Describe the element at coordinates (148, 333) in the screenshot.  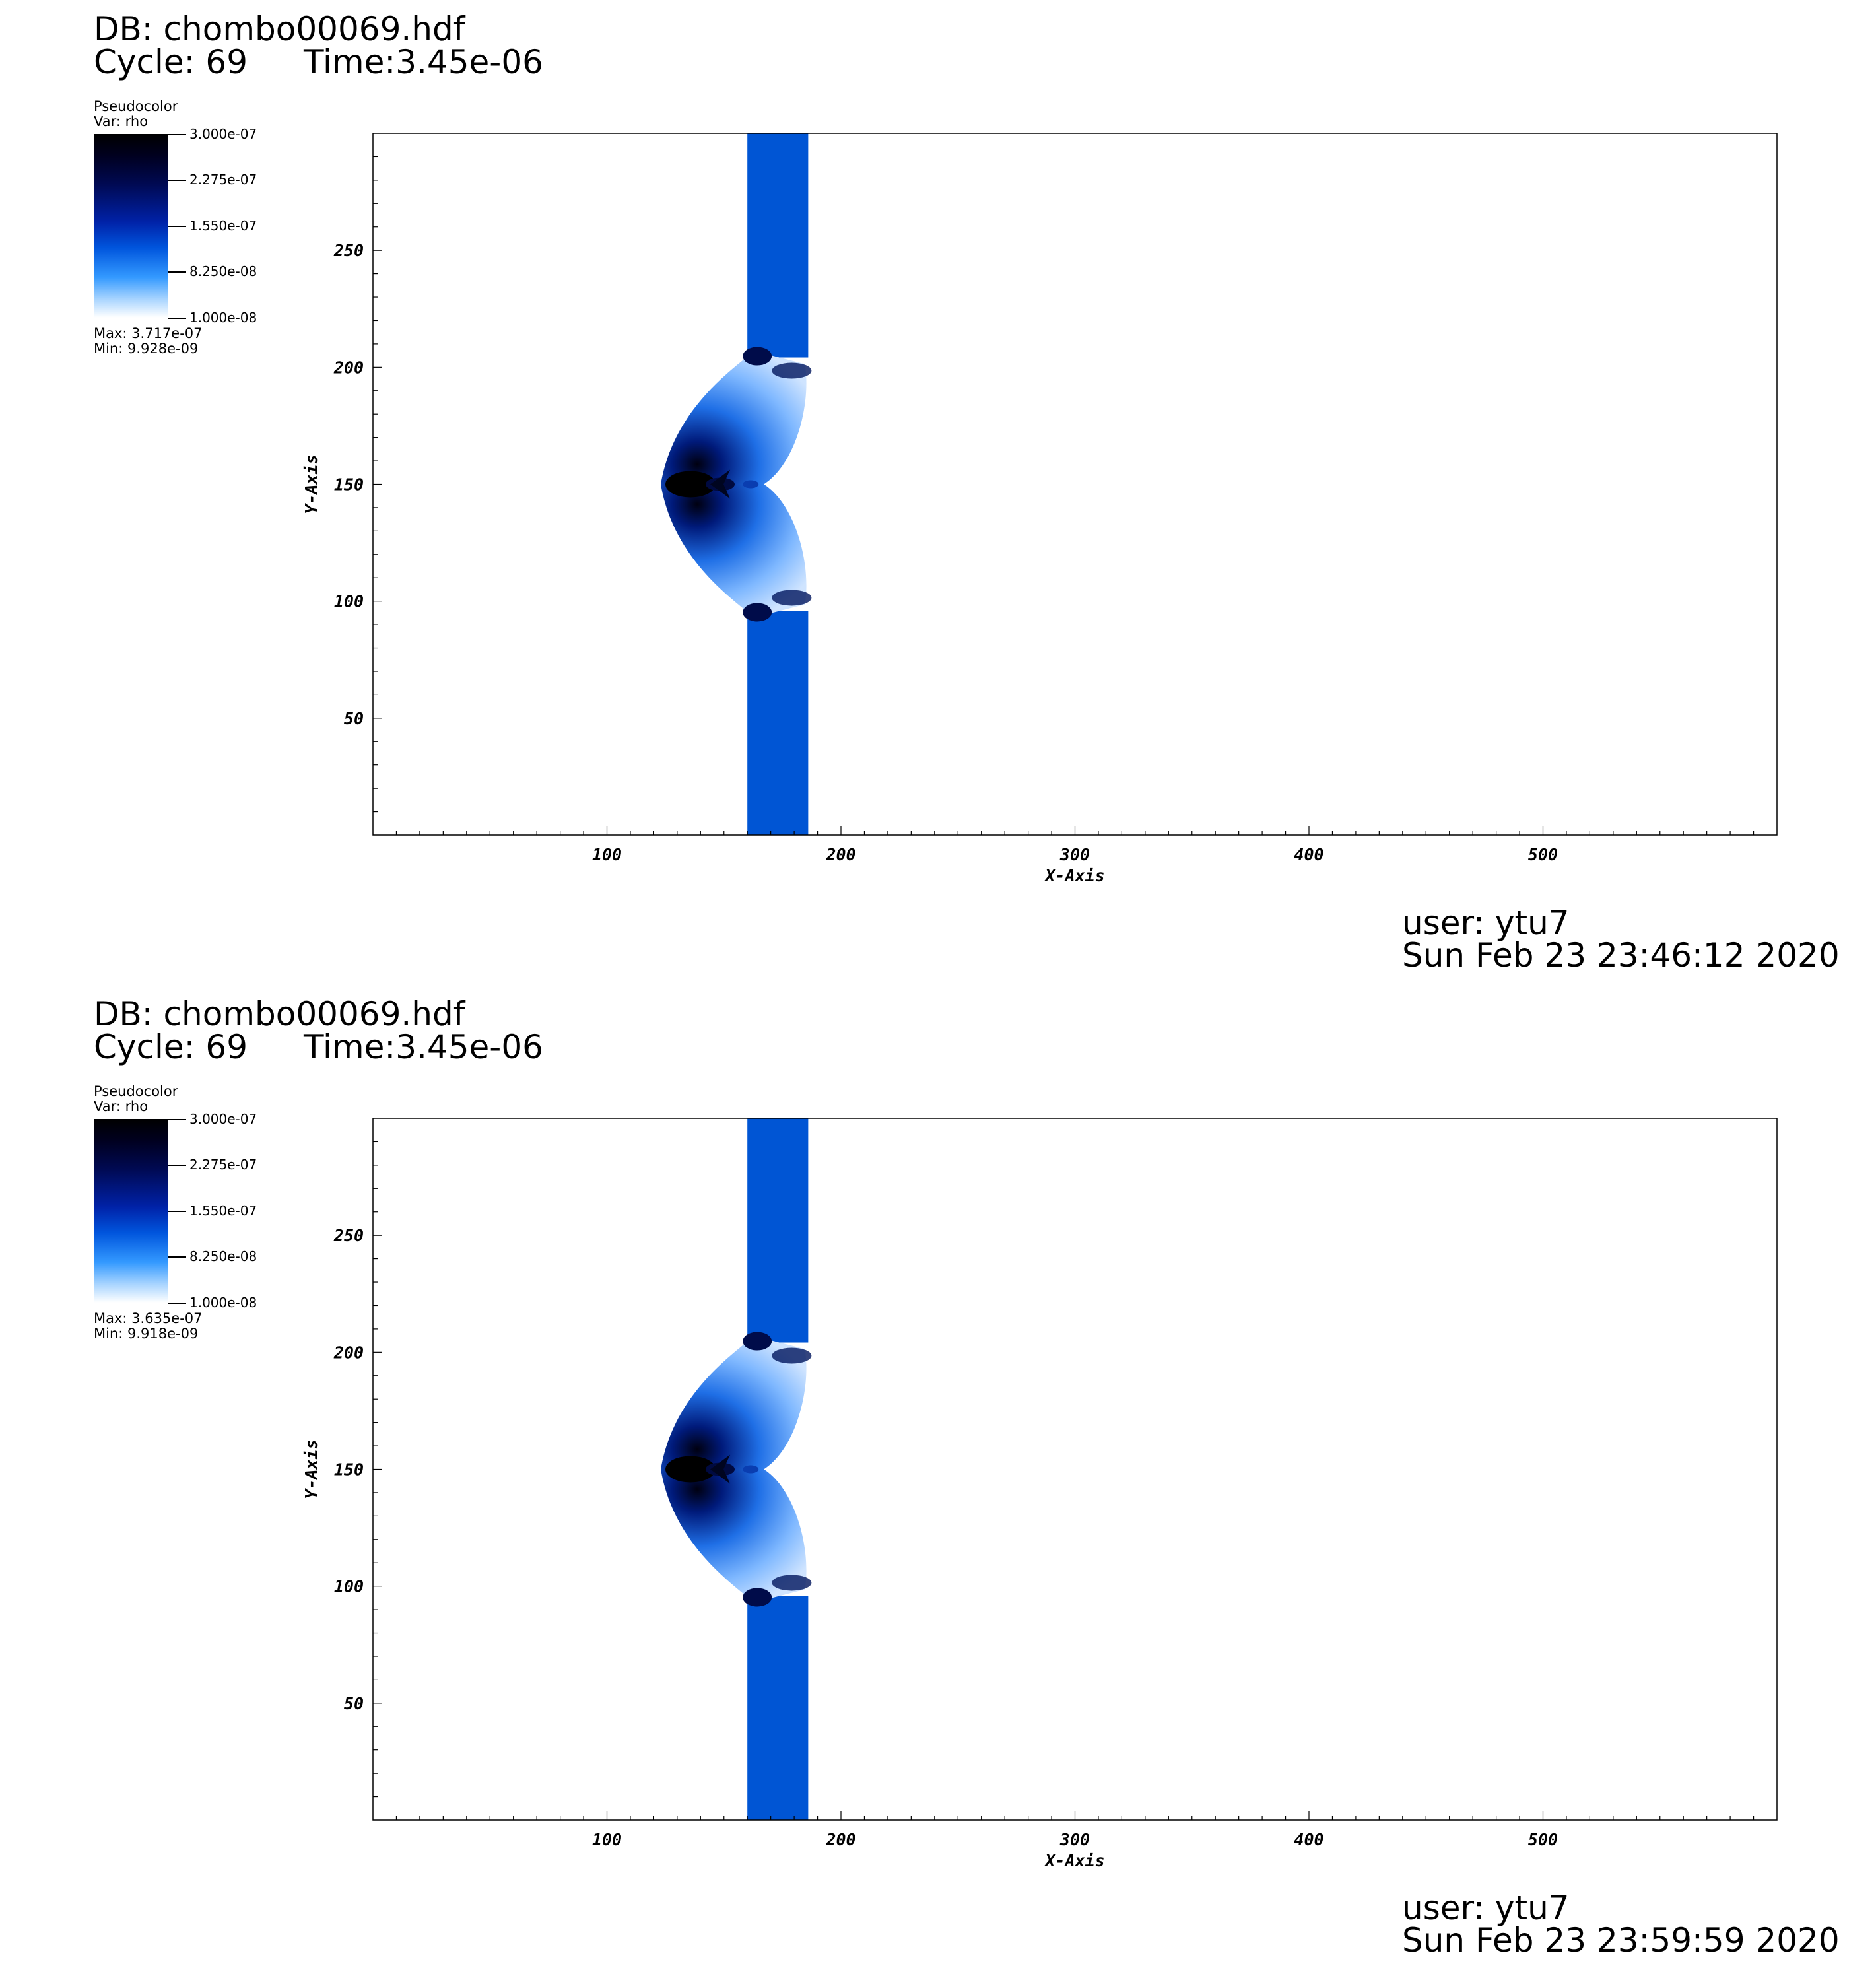
I see `legend-max: Max: 3.717e-07` at that location.